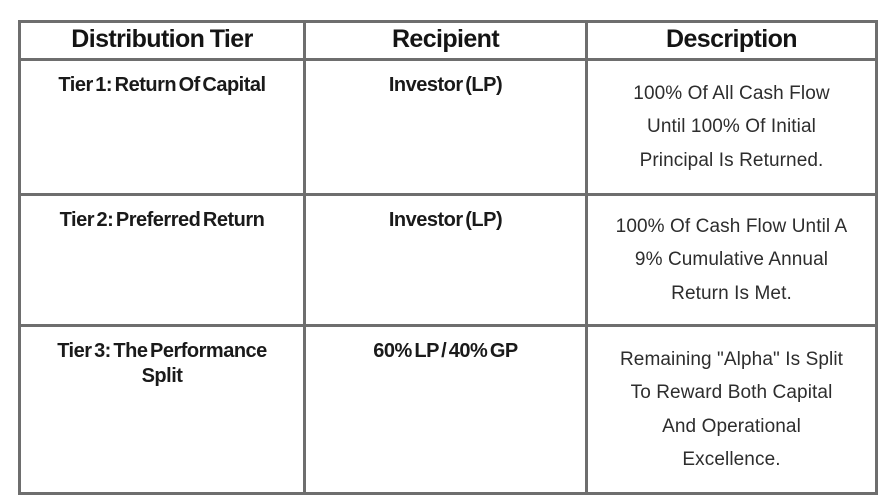 The width and height of the screenshot is (886, 504). What do you see at coordinates (731, 459) in the screenshot?
I see `description-line: Excellence.` at bounding box center [731, 459].